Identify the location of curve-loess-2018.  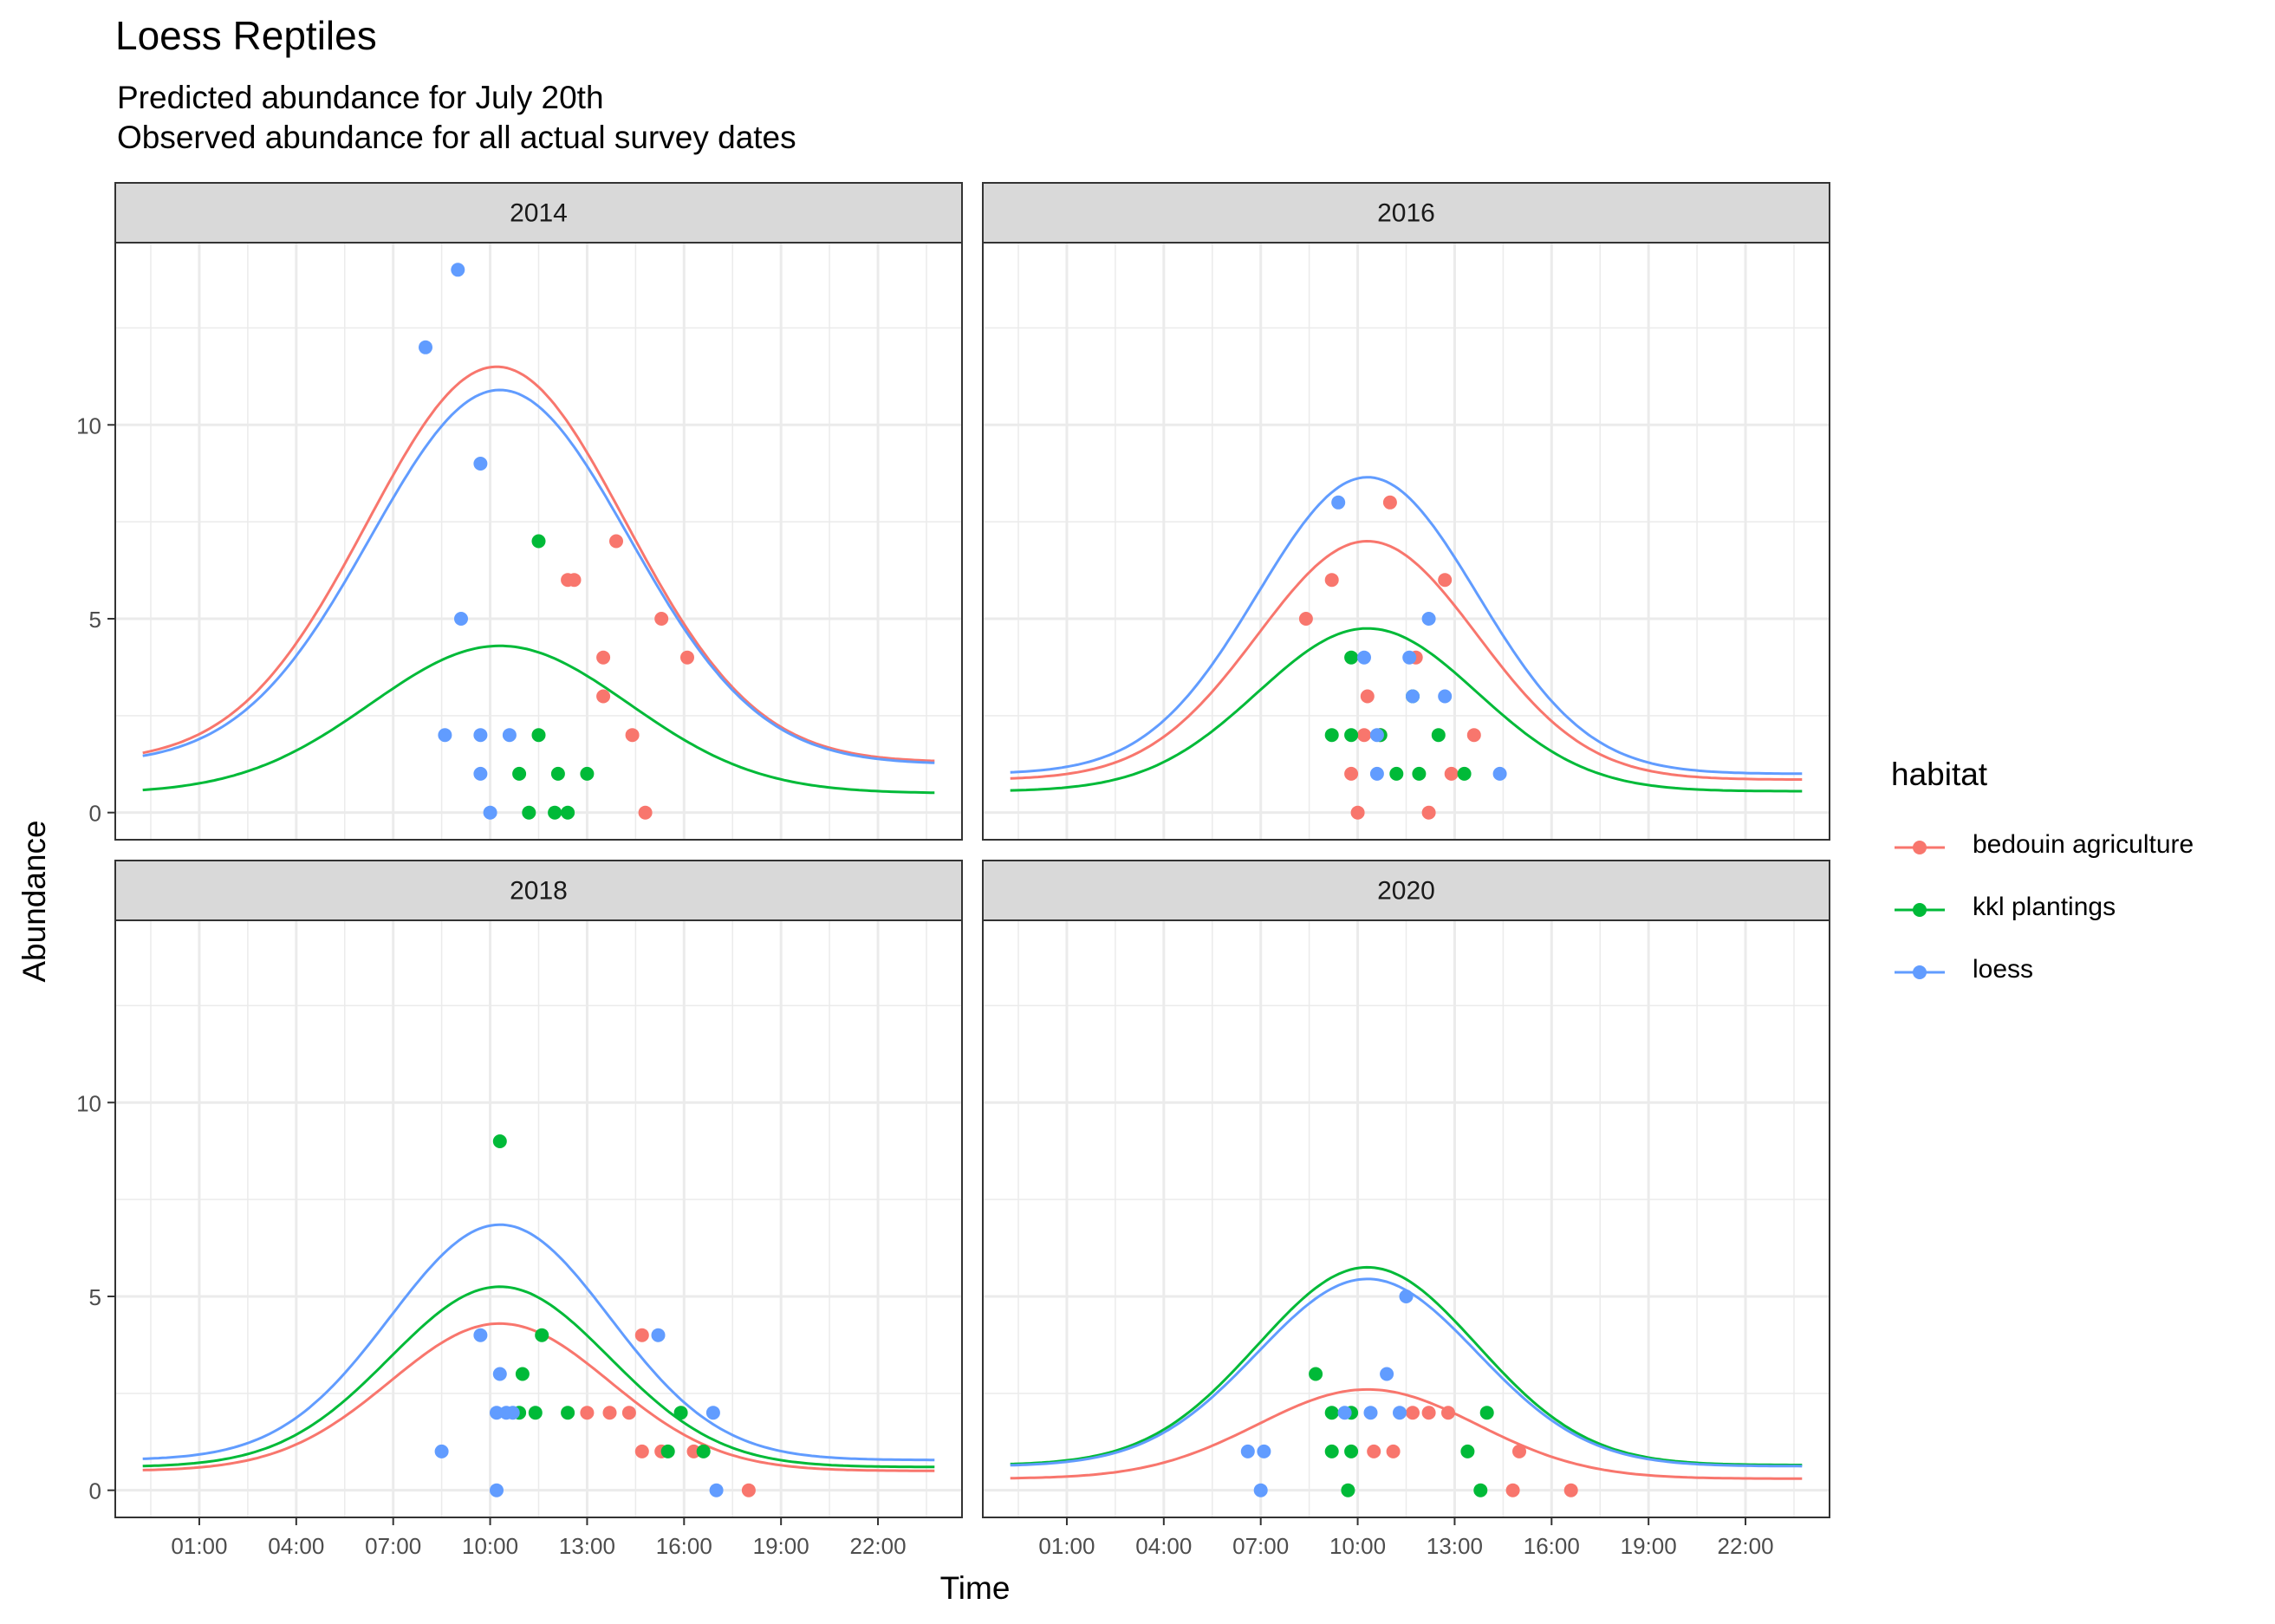
(538, 1342).